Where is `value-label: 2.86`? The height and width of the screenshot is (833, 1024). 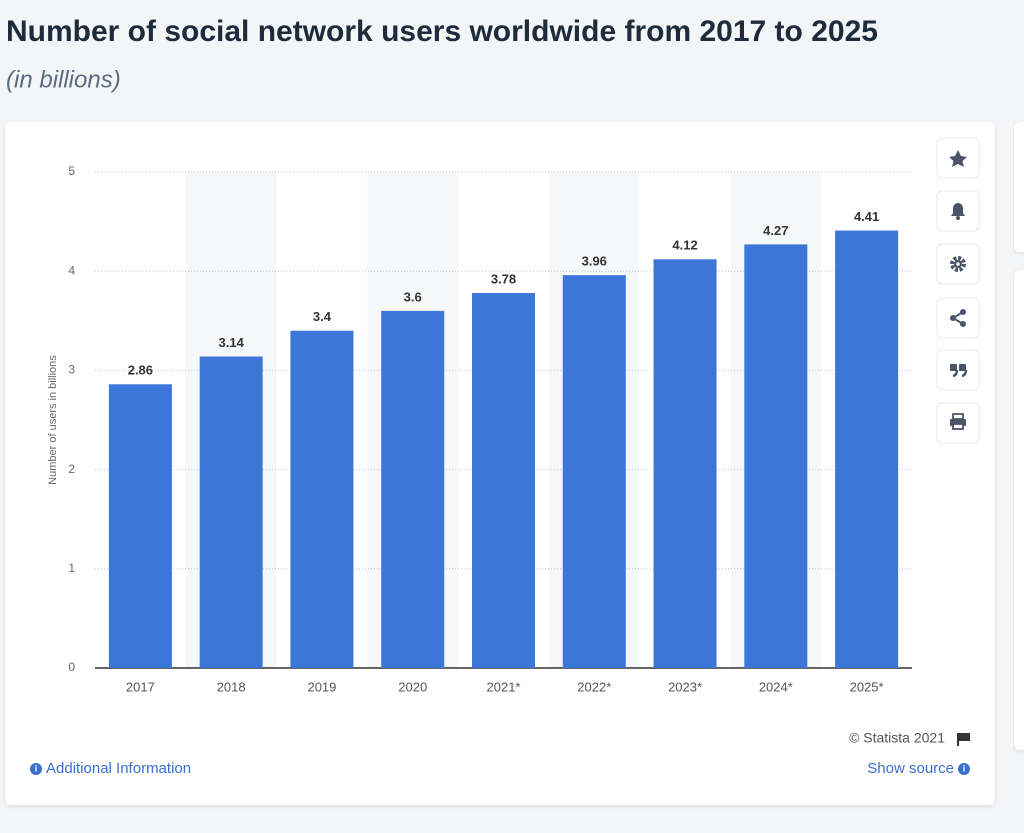 value-label: 2.86 is located at coordinates (140, 370).